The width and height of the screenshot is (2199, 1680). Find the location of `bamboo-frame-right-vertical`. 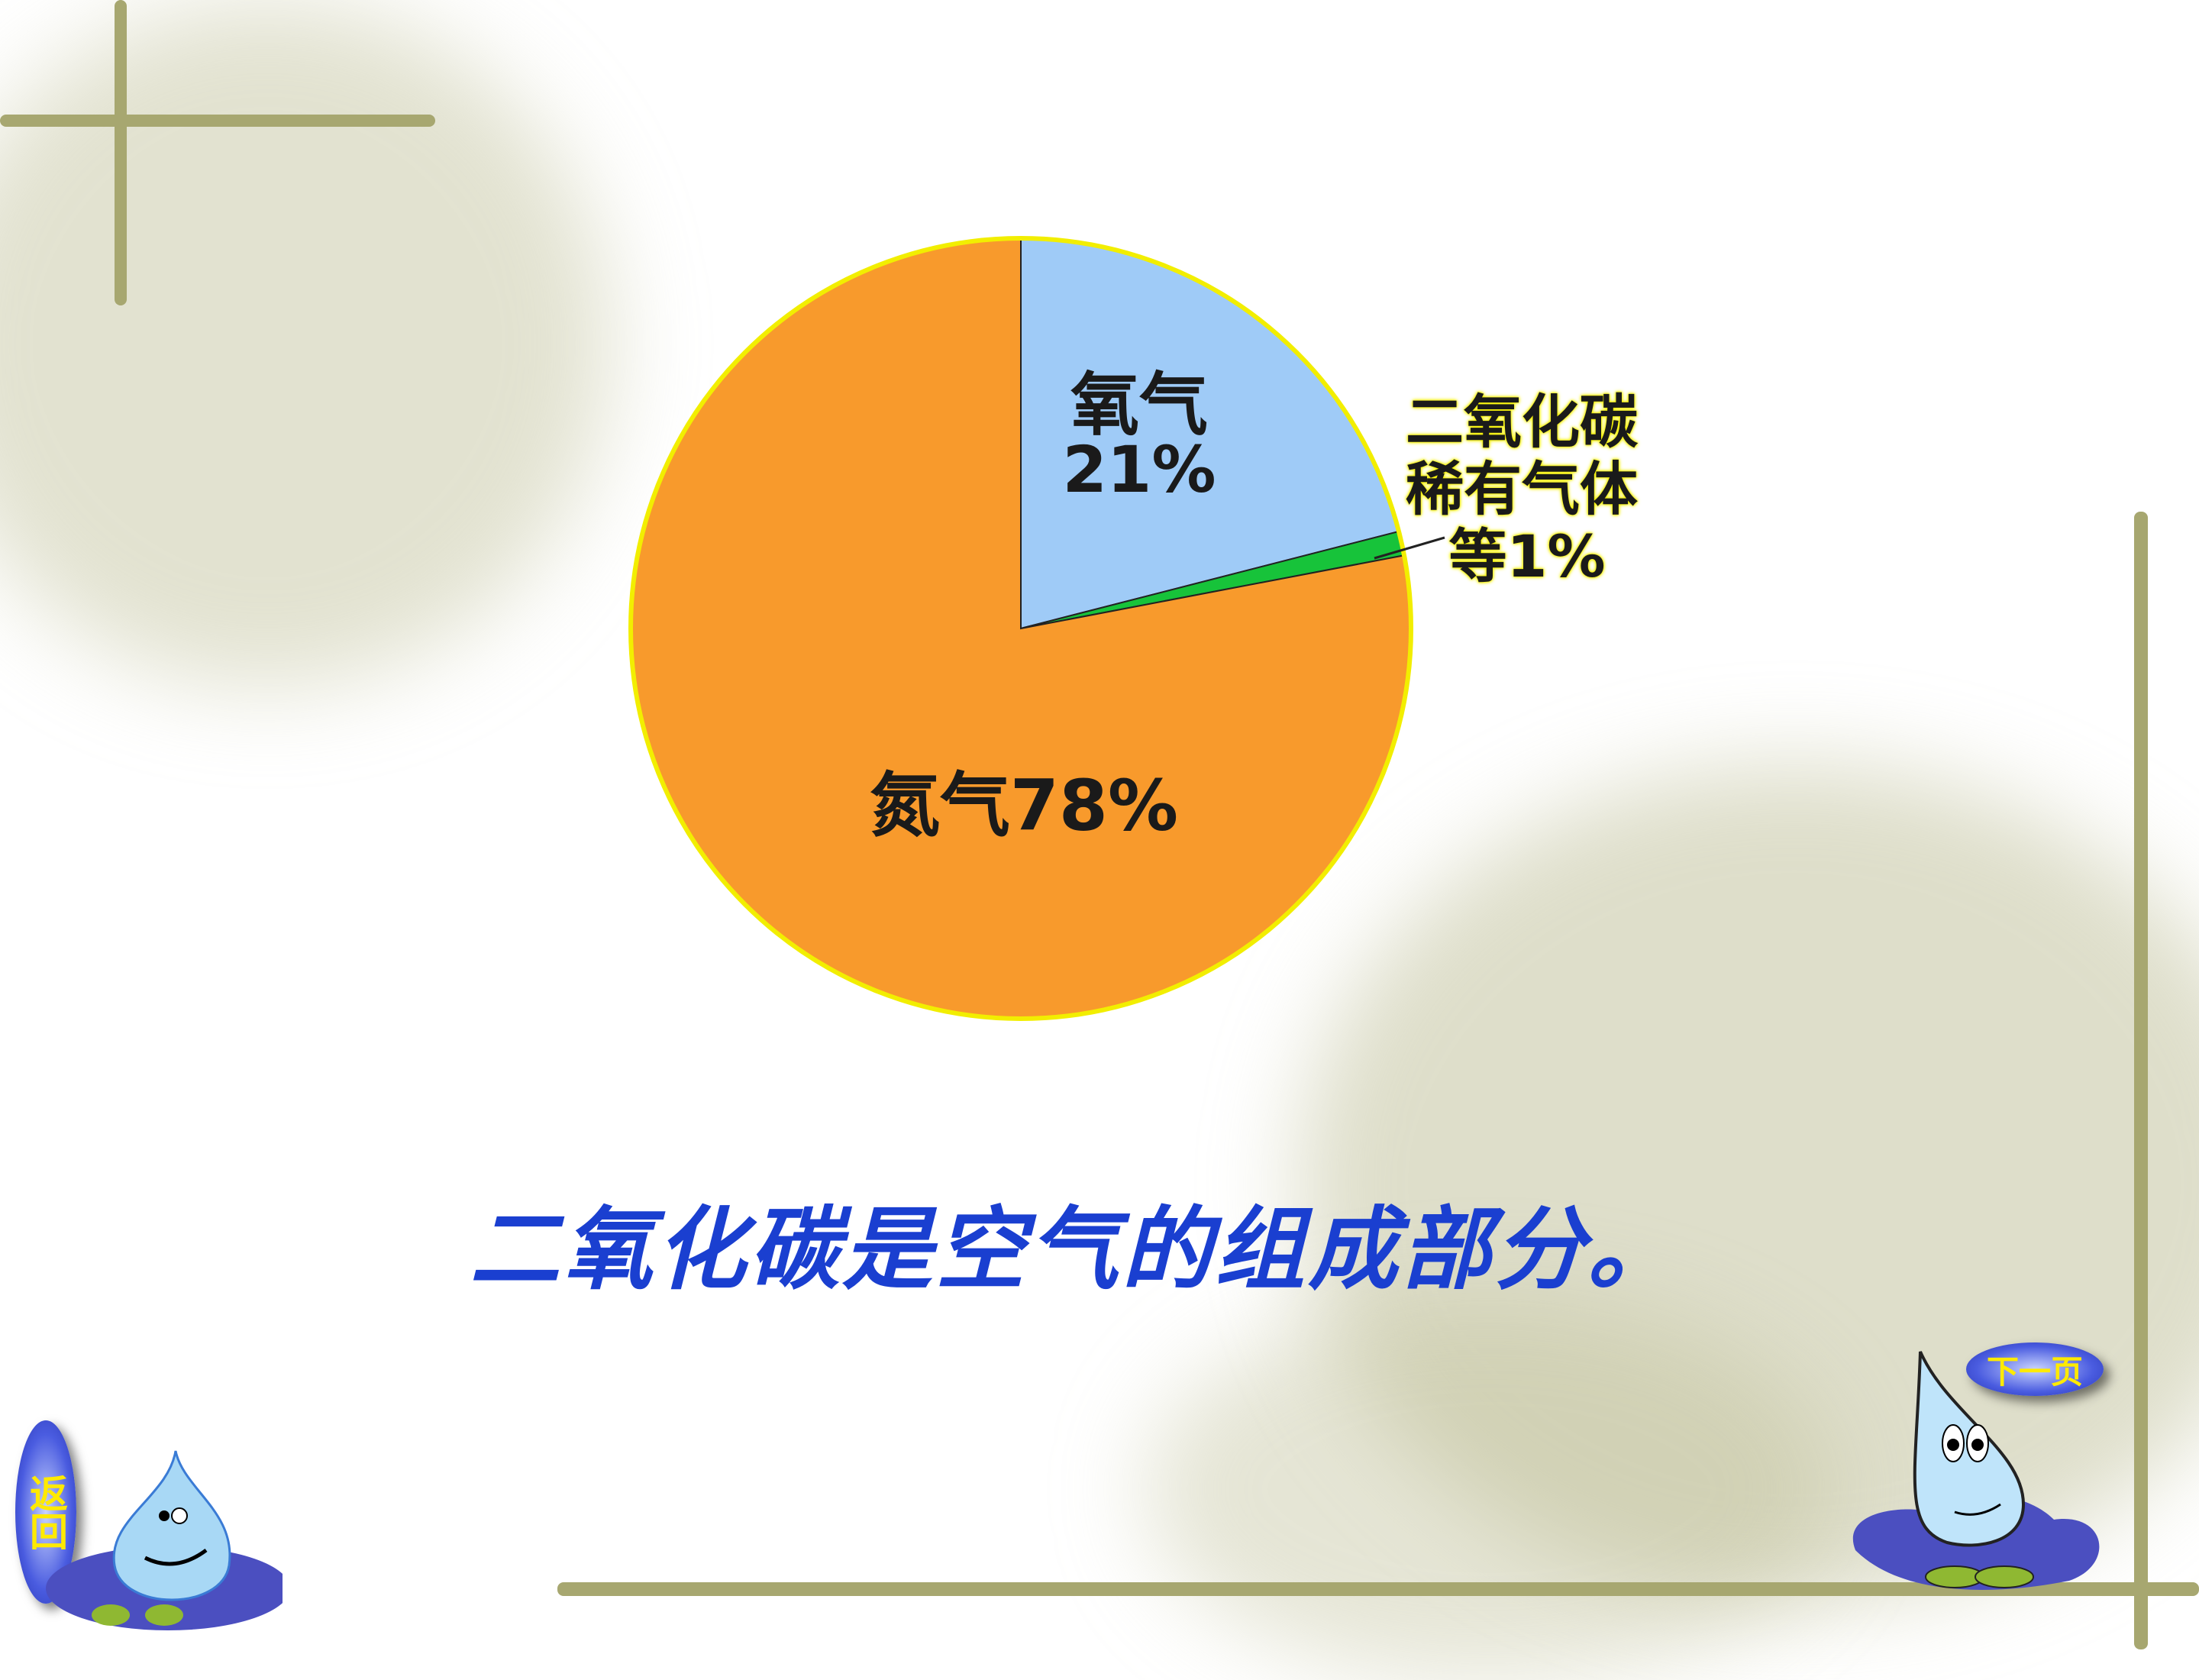

bamboo-frame-right-vertical is located at coordinates (2141, 1080).